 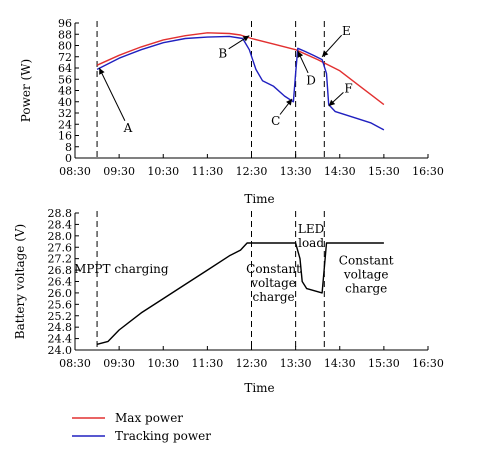 I want to click on y-tick-label: 0, so click(x=68, y=158).